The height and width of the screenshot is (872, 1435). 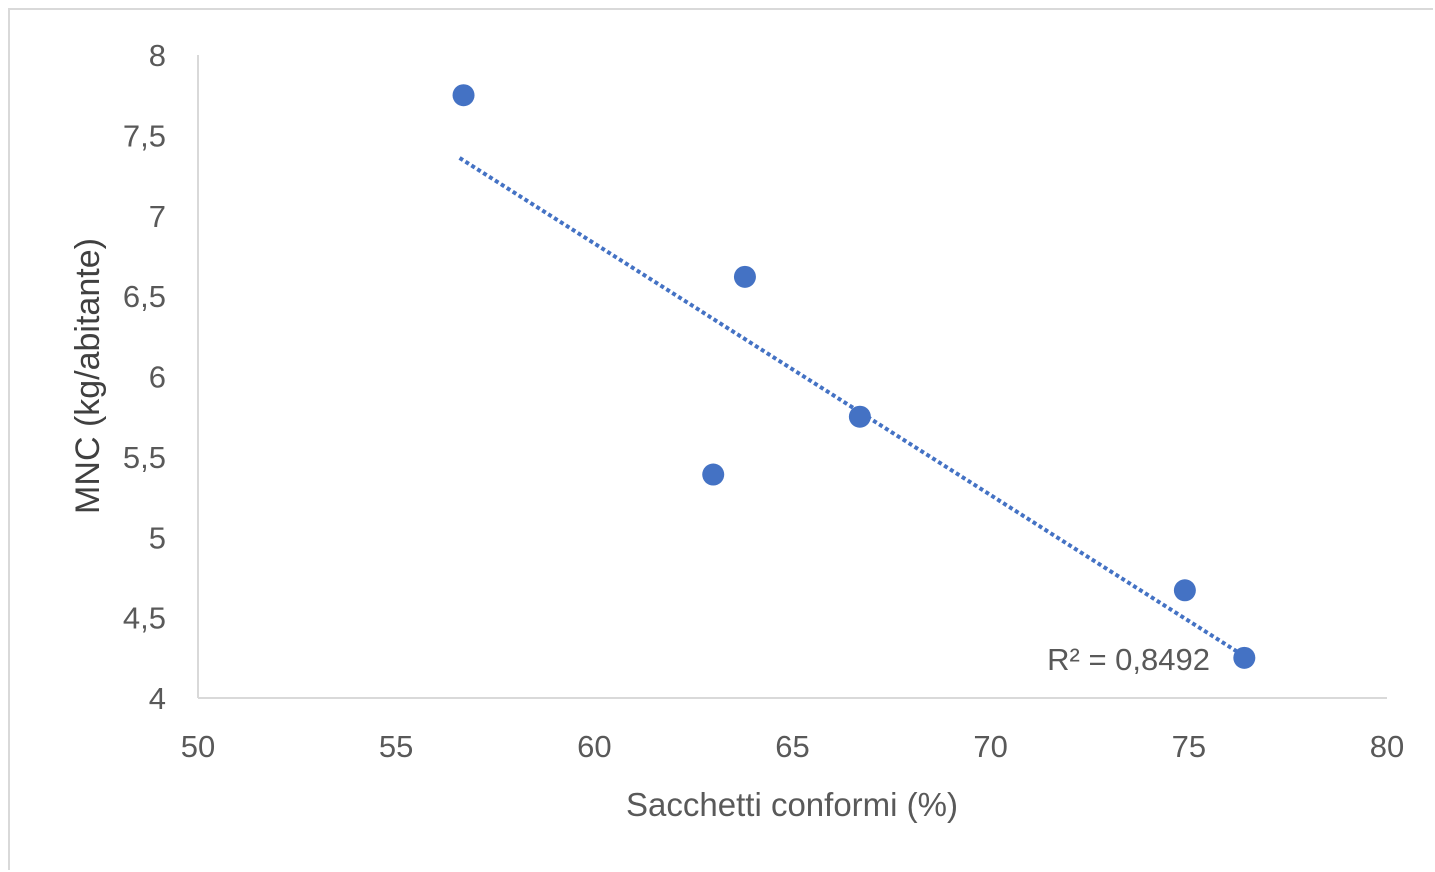 I want to click on x-tick-labels: 50 55 60 65 70 75 80, so click(x=792, y=746).